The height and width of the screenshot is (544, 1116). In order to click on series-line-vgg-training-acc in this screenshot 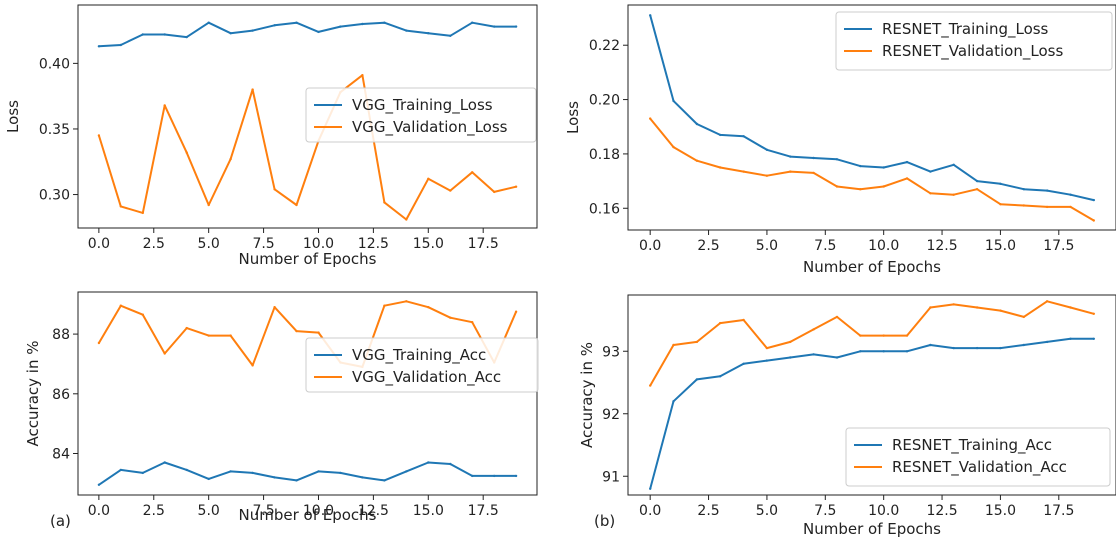, I will do `click(307, 473)`.